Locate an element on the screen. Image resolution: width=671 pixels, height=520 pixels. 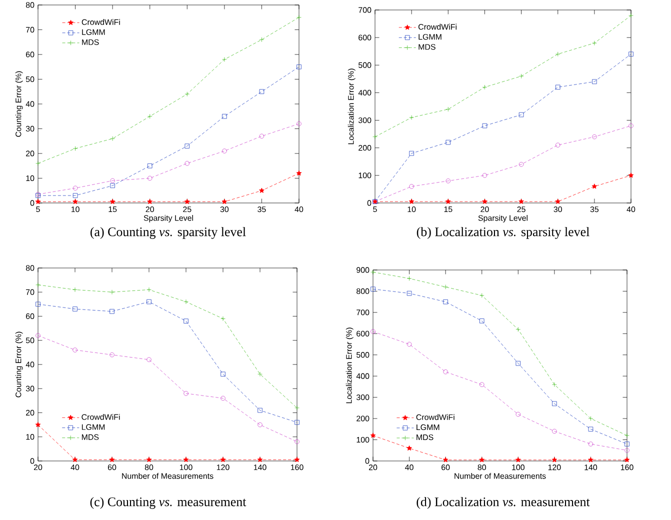
text: (d) Localization vs. measurement is located at coordinates (503, 503).